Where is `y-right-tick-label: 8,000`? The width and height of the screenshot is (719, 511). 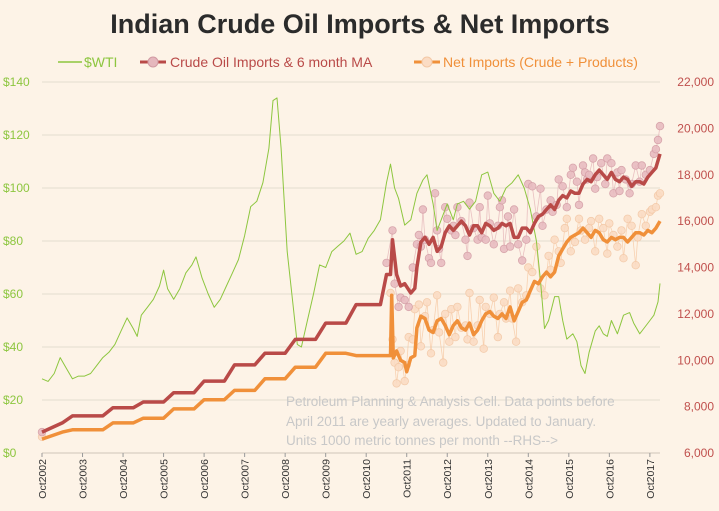 y-right-tick-label: 8,000 is located at coordinates (699, 407).